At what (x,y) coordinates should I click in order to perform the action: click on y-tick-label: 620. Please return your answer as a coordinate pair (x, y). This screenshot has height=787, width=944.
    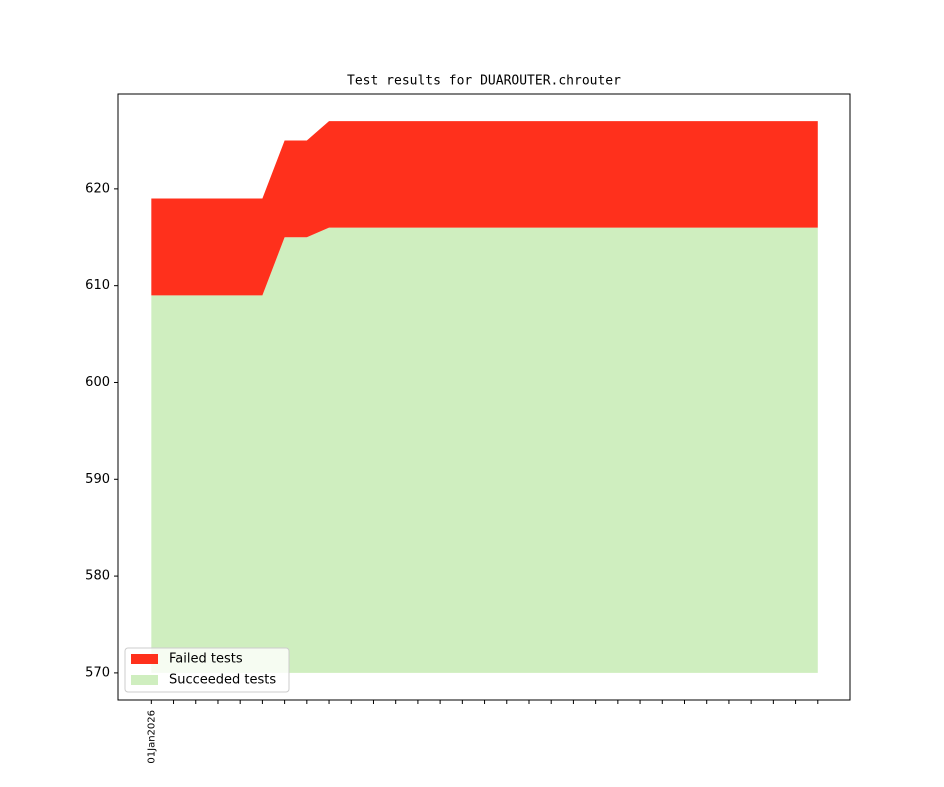
    Looking at the image, I should click on (97, 188).